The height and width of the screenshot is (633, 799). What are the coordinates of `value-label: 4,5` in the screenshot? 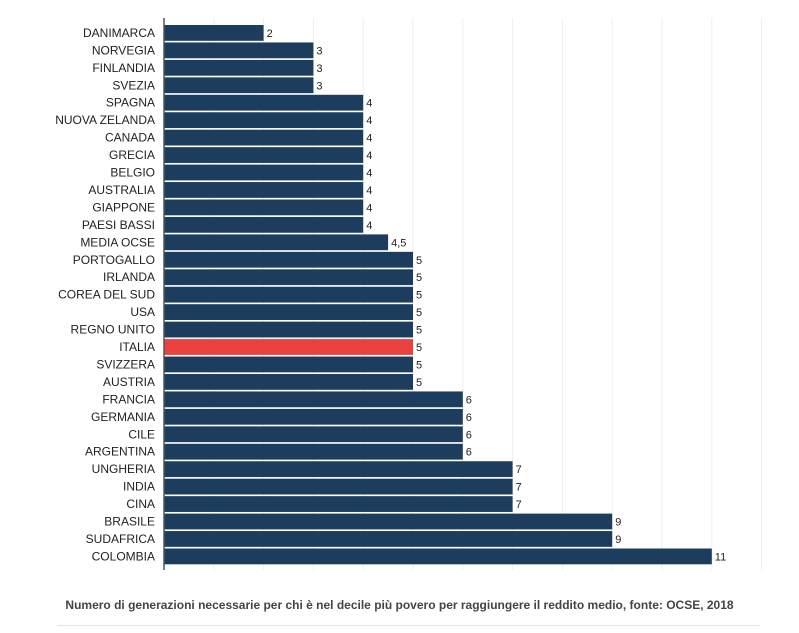 It's located at (398, 243).